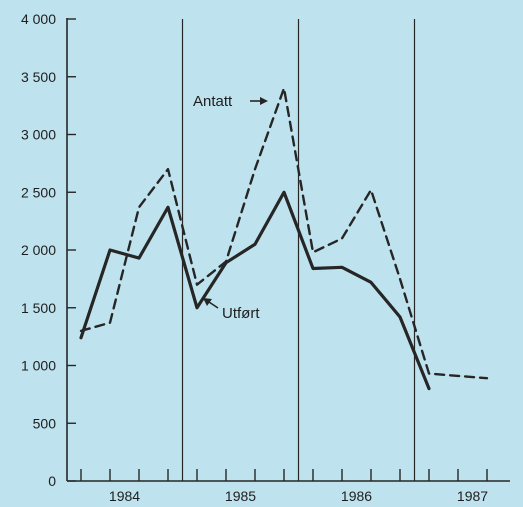  What do you see at coordinates (38, 19) in the screenshot?
I see `y-tick-label: 4 000` at bounding box center [38, 19].